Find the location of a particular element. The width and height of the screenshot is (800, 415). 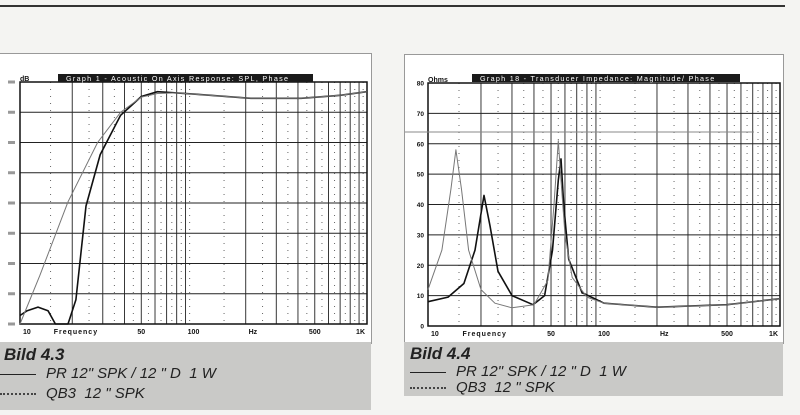

y-tick-label: 30 is located at coordinates (421, 235).